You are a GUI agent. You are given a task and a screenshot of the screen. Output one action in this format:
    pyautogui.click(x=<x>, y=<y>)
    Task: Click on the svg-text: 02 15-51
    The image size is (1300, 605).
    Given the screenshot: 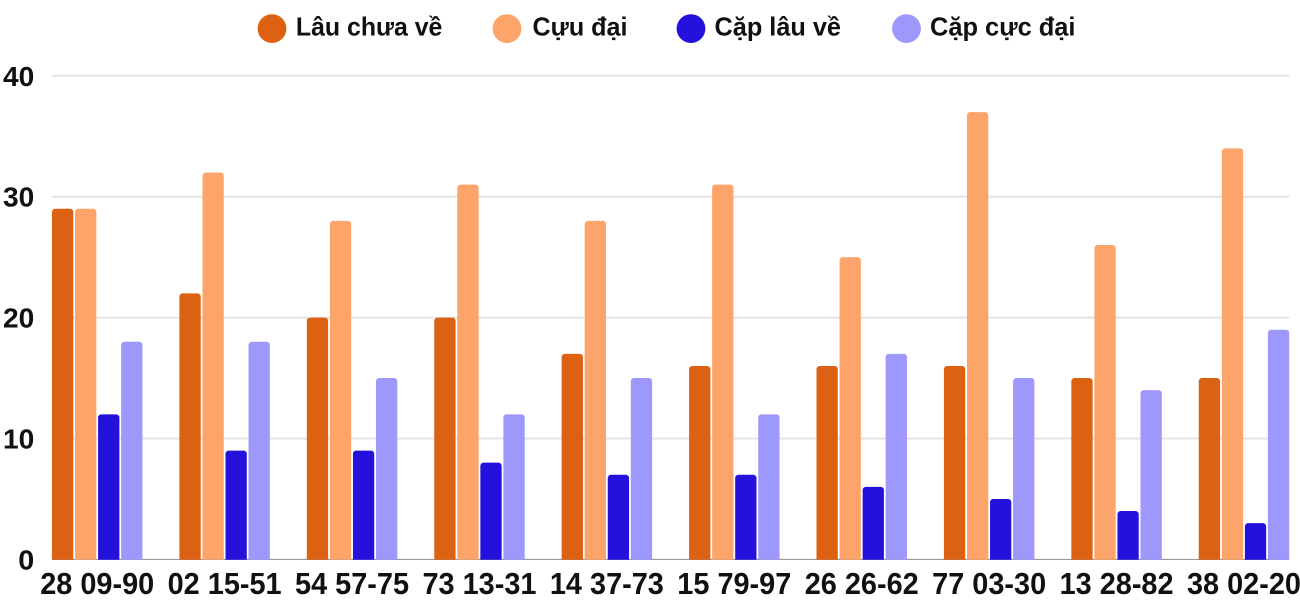 What is the action you would take?
    pyautogui.click(x=225, y=583)
    